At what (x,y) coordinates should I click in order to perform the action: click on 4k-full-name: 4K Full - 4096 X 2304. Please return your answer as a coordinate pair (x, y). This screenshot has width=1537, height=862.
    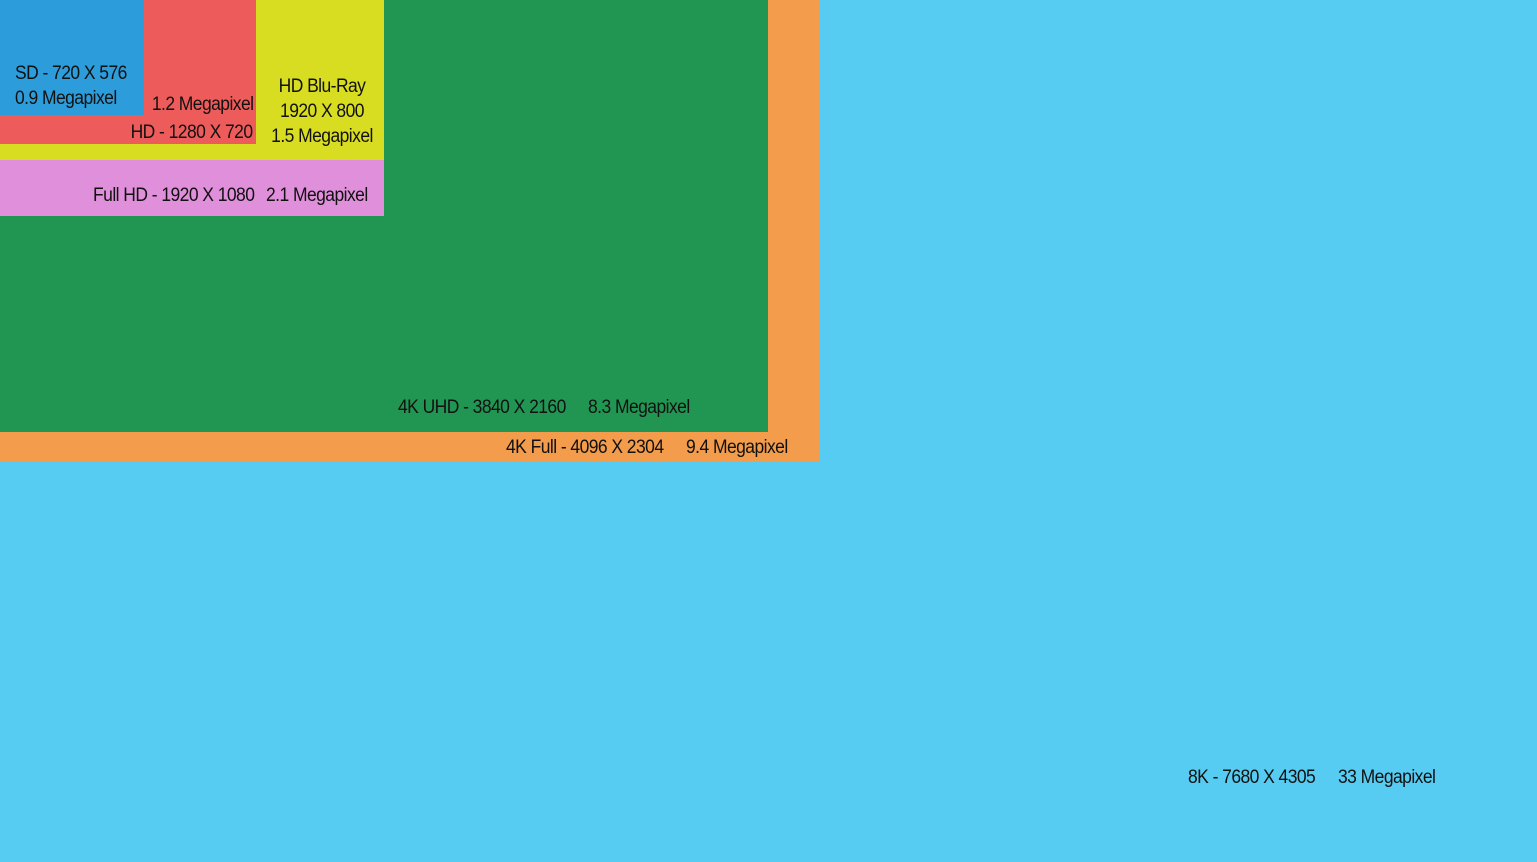
    Looking at the image, I should click on (585, 447).